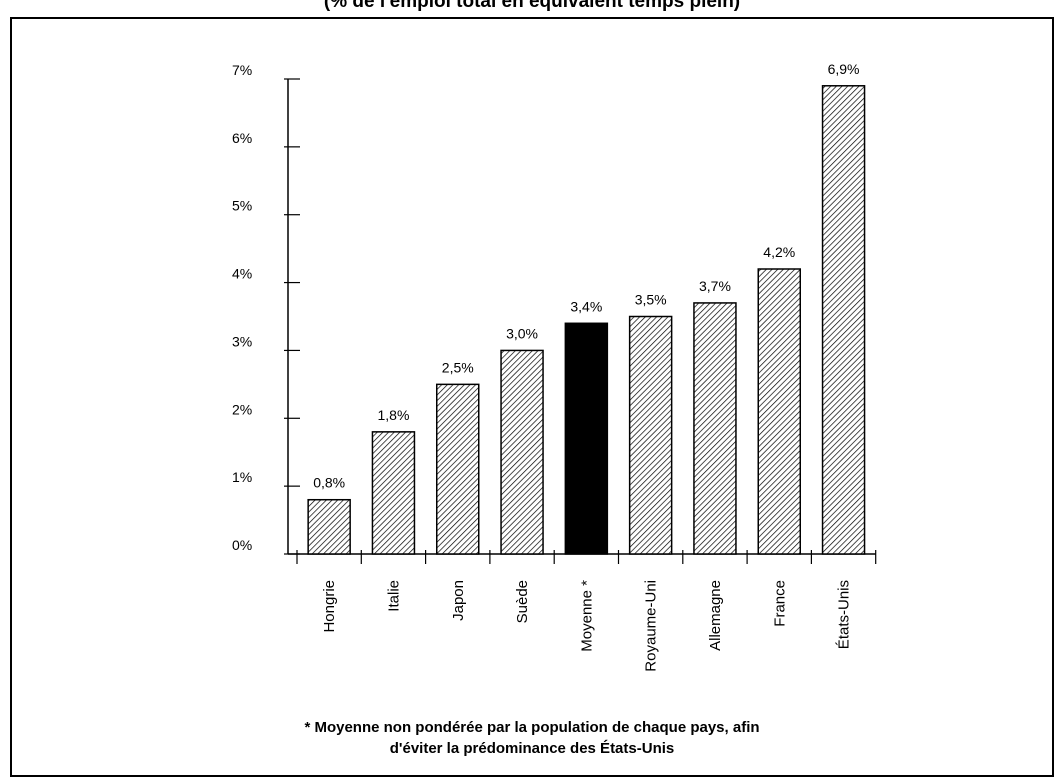  Describe the element at coordinates (522, 333) in the screenshot. I see `data-label: 3,0%` at that location.